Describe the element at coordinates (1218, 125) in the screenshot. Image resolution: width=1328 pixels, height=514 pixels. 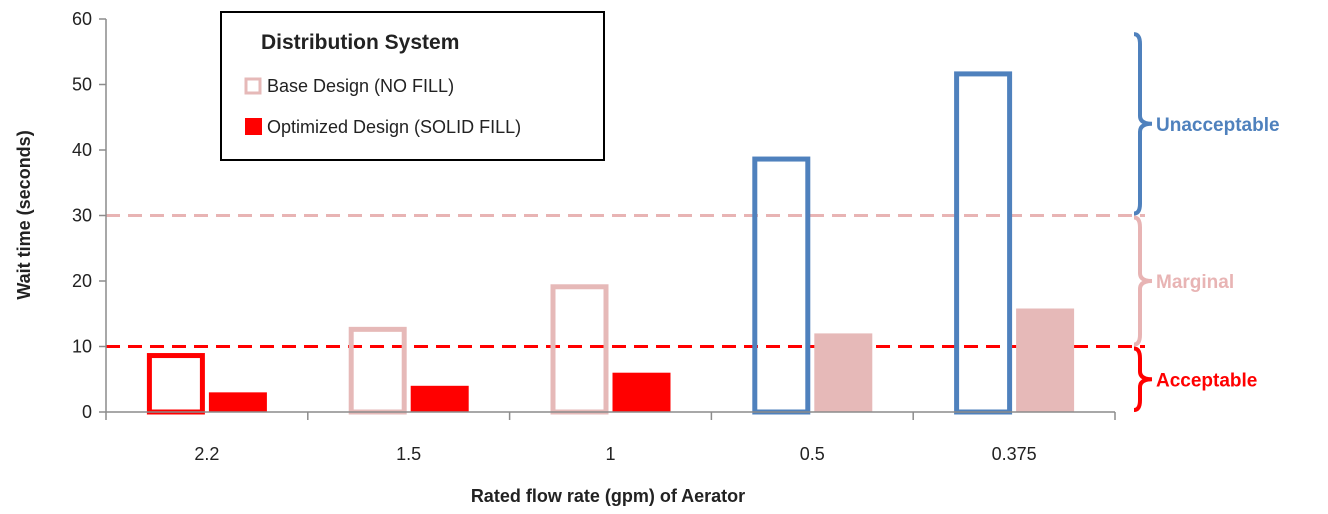
I see `zone-label-unacceptable: Unacceptable` at that location.